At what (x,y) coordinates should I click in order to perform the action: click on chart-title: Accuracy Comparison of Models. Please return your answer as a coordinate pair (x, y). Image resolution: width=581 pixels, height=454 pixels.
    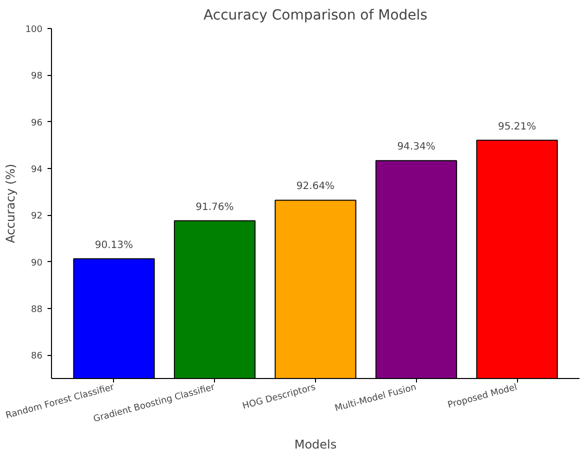
    Looking at the image, I should click on (316, 16).